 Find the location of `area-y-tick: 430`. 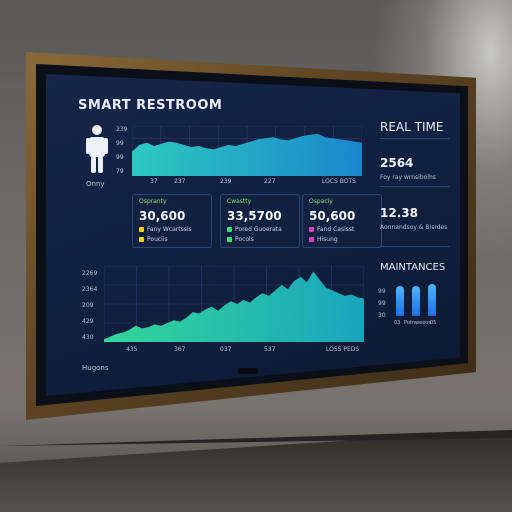

area-y-tick: 430 is located at coordinates (88, 337).